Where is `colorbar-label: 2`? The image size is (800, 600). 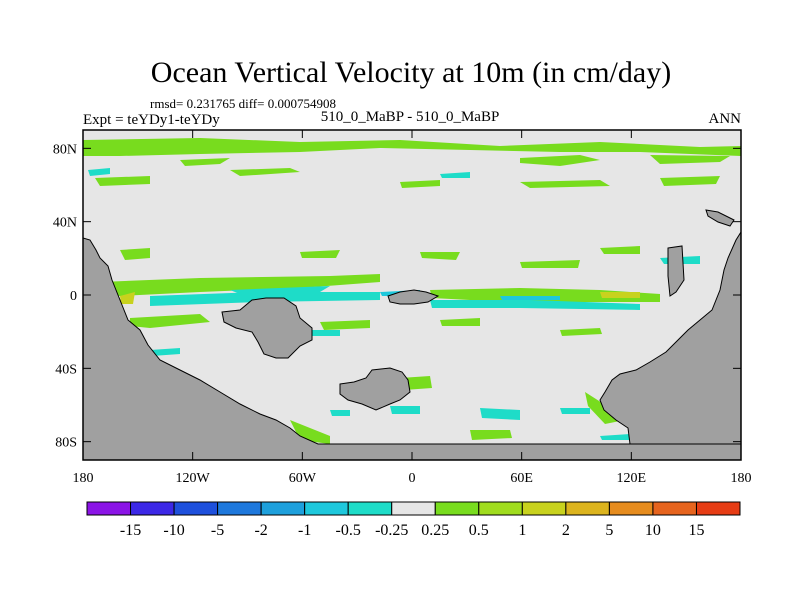
colorbar-label: 2 is located at coordinates (566, 530).